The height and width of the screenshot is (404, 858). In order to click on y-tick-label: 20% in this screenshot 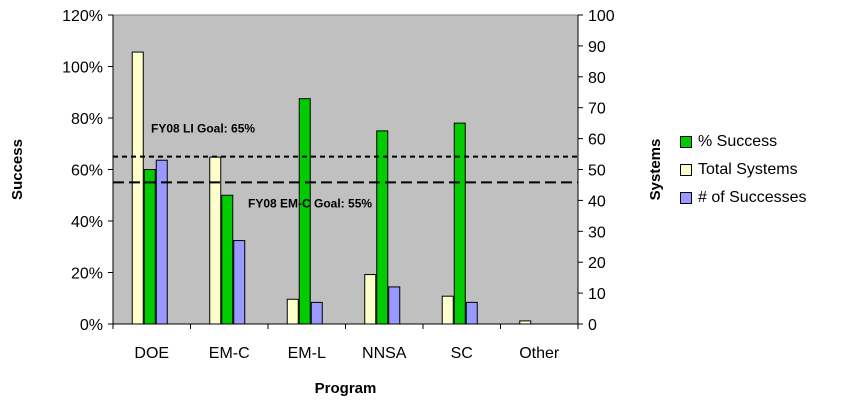, I will do `click(87, 274)`.